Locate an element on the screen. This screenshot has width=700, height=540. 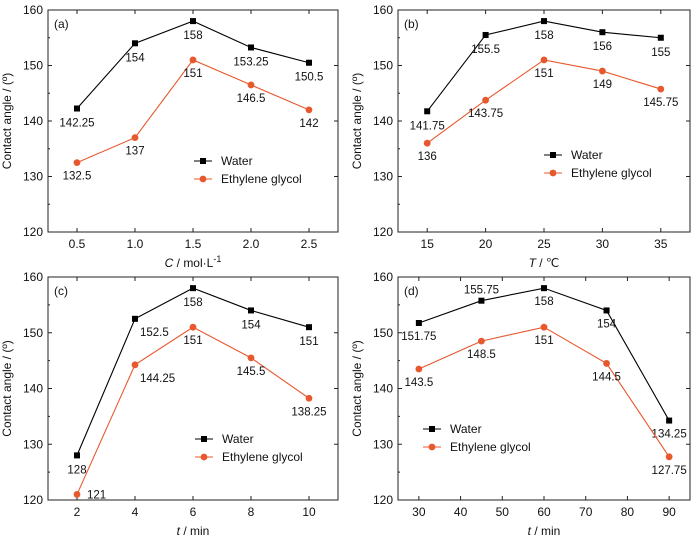
water-data-label: 155.75 is located at coordinates (481, 291).